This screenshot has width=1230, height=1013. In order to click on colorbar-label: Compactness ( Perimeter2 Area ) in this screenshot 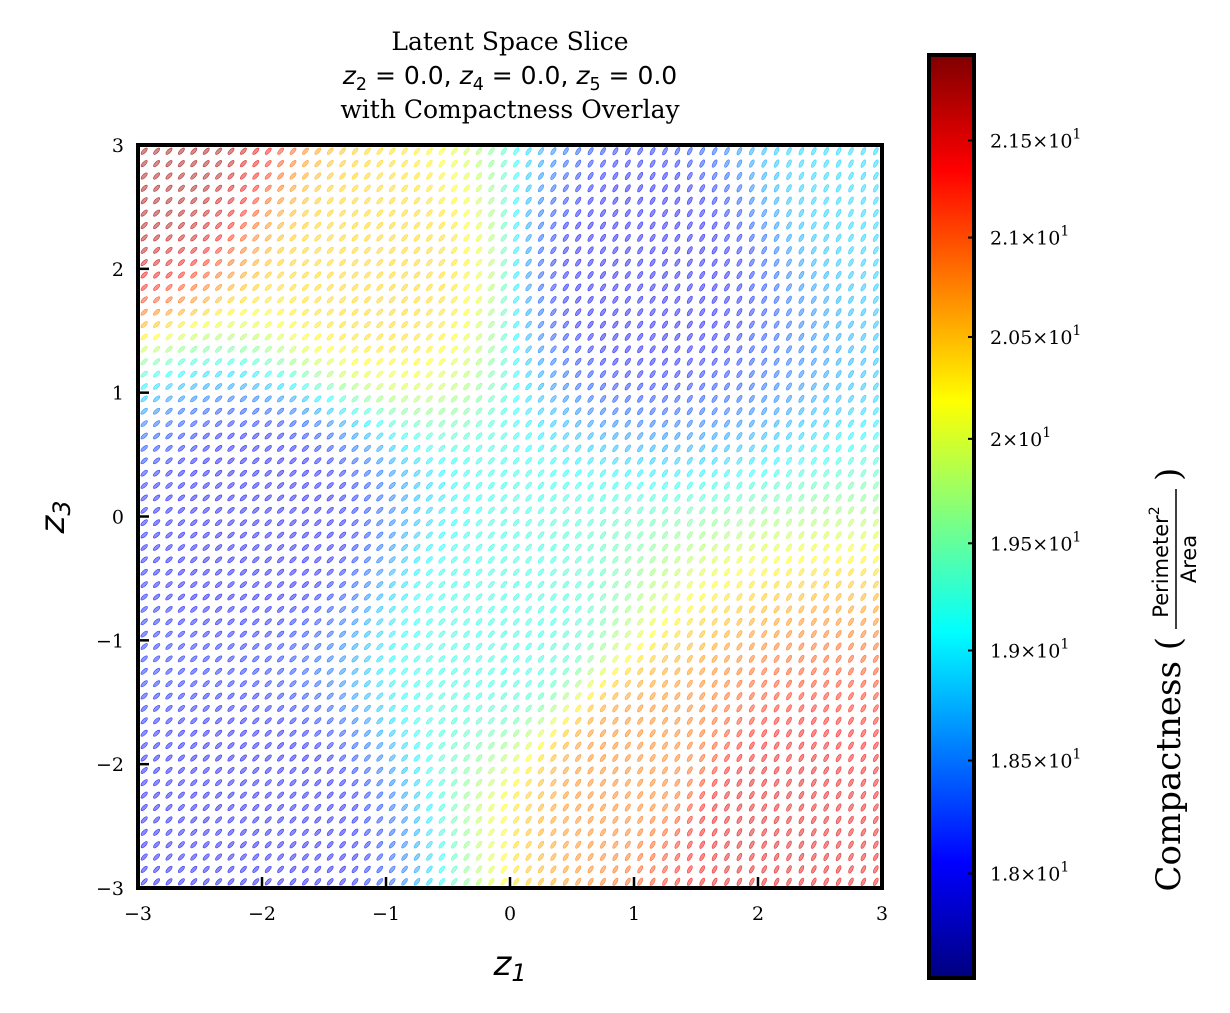, I will do `click(1174, 680)`.